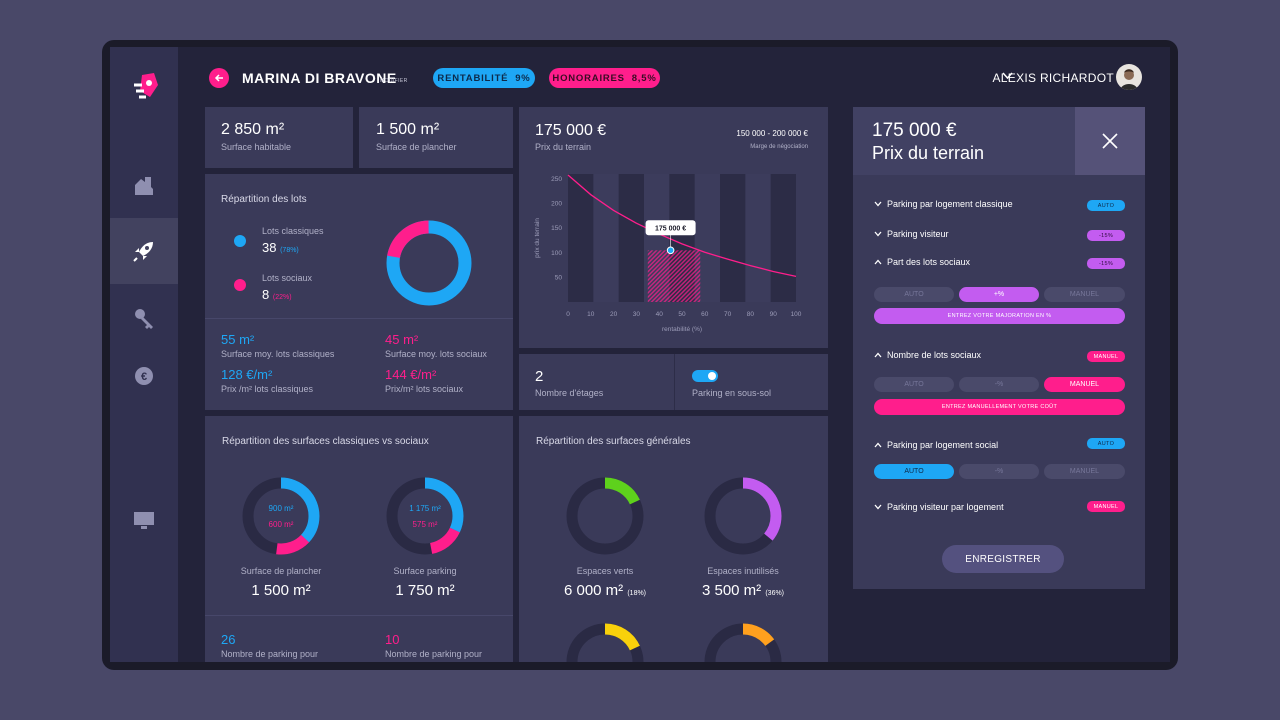 This screenshot has height=720, width=1280. Describe the element at coordinates (751, 314) in the screenshot. I see `x-tick-label: 80` at that location.